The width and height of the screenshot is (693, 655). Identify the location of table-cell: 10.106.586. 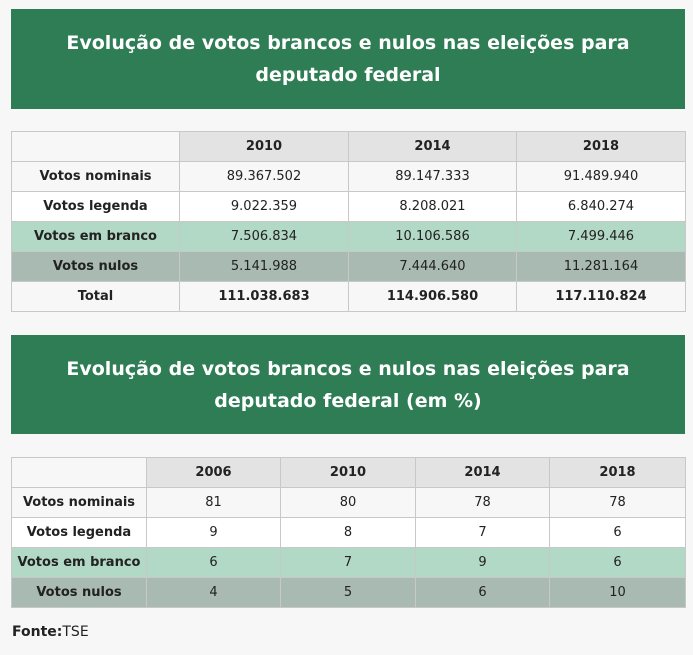
(432, 236).